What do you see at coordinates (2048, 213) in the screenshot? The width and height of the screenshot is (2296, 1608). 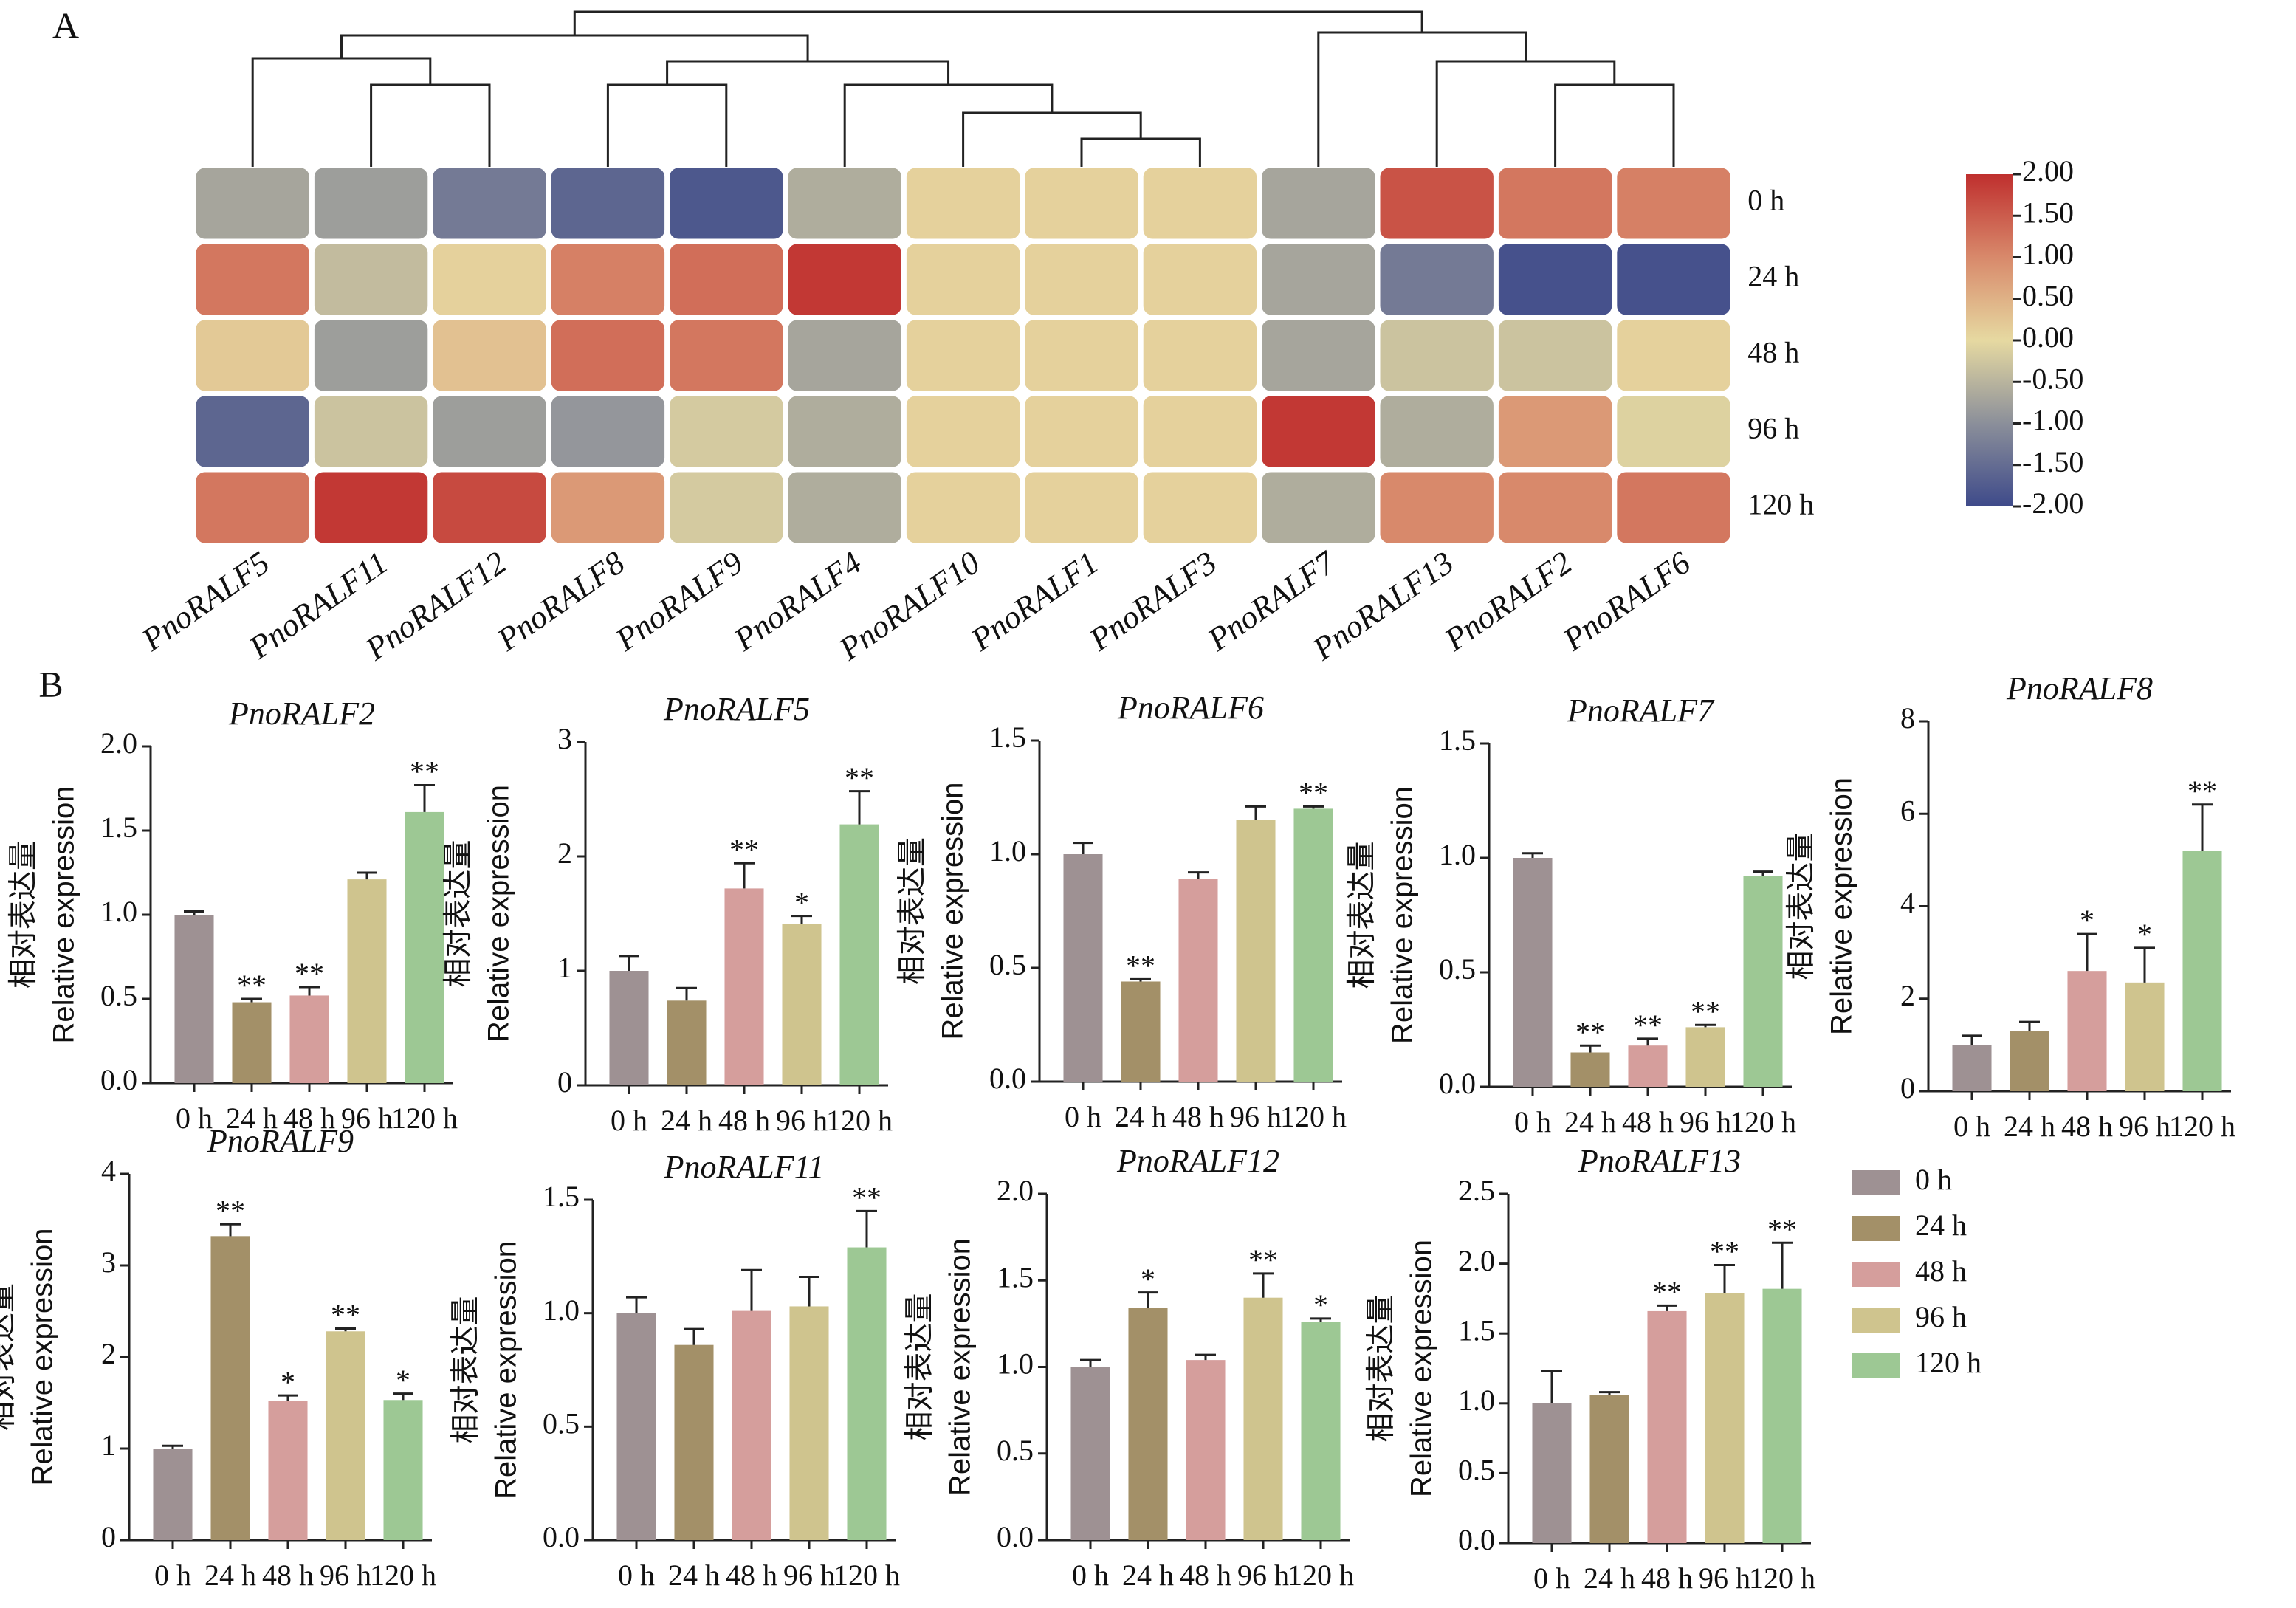 I see `color-bar-label: 1.50` at bounding box center [2048, 213].